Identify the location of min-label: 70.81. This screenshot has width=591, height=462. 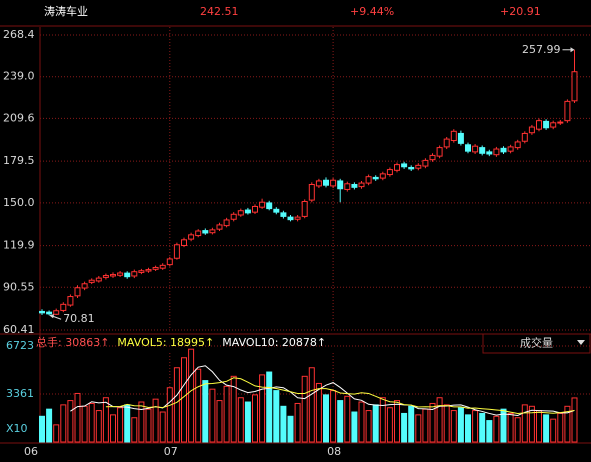
(79, 318).